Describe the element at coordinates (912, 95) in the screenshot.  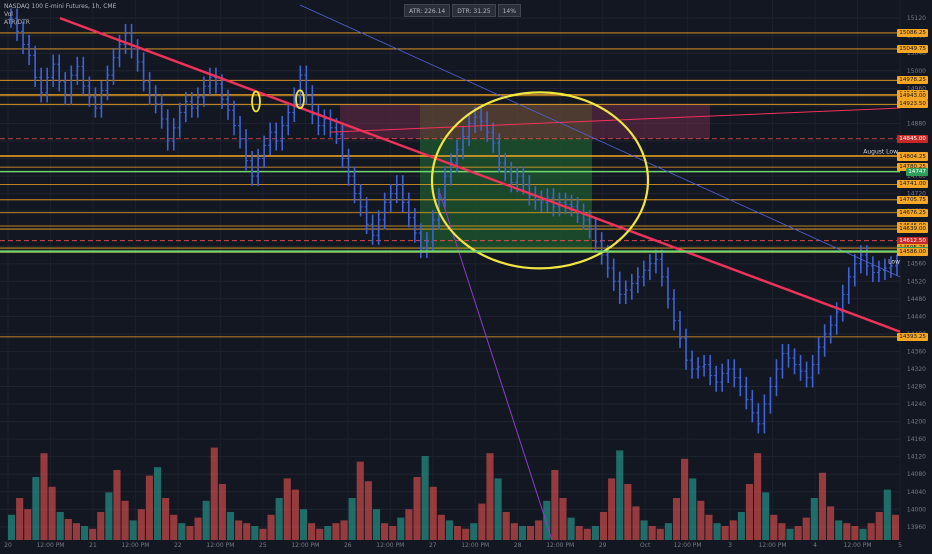
I see `price-level-label: 14943.00` at that location.